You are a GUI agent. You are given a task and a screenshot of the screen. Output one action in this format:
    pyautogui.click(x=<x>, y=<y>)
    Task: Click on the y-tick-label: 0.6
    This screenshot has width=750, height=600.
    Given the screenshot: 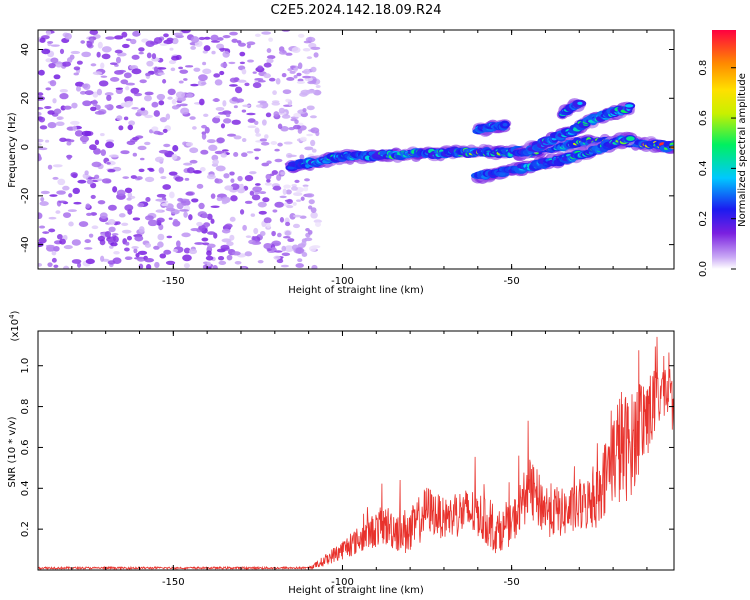 What is the action you would take?
    pyautogui.click(x=25, y=447)
    